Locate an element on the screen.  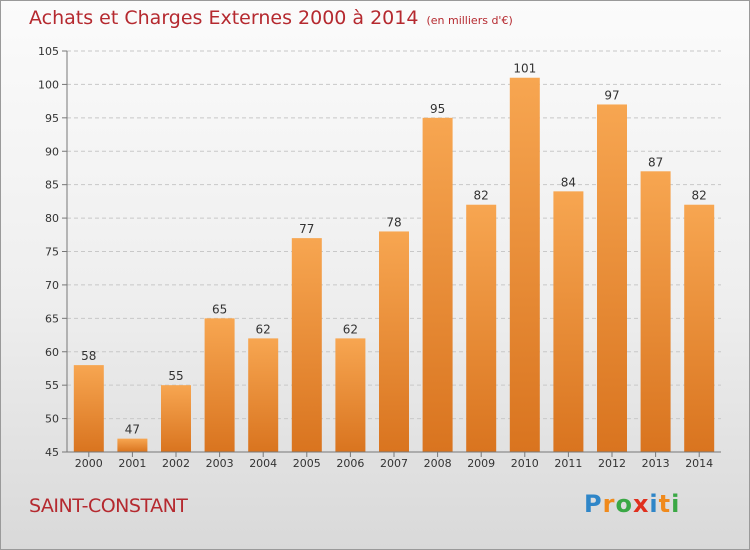
data-label: 97 is located at coordinates (611, 95).